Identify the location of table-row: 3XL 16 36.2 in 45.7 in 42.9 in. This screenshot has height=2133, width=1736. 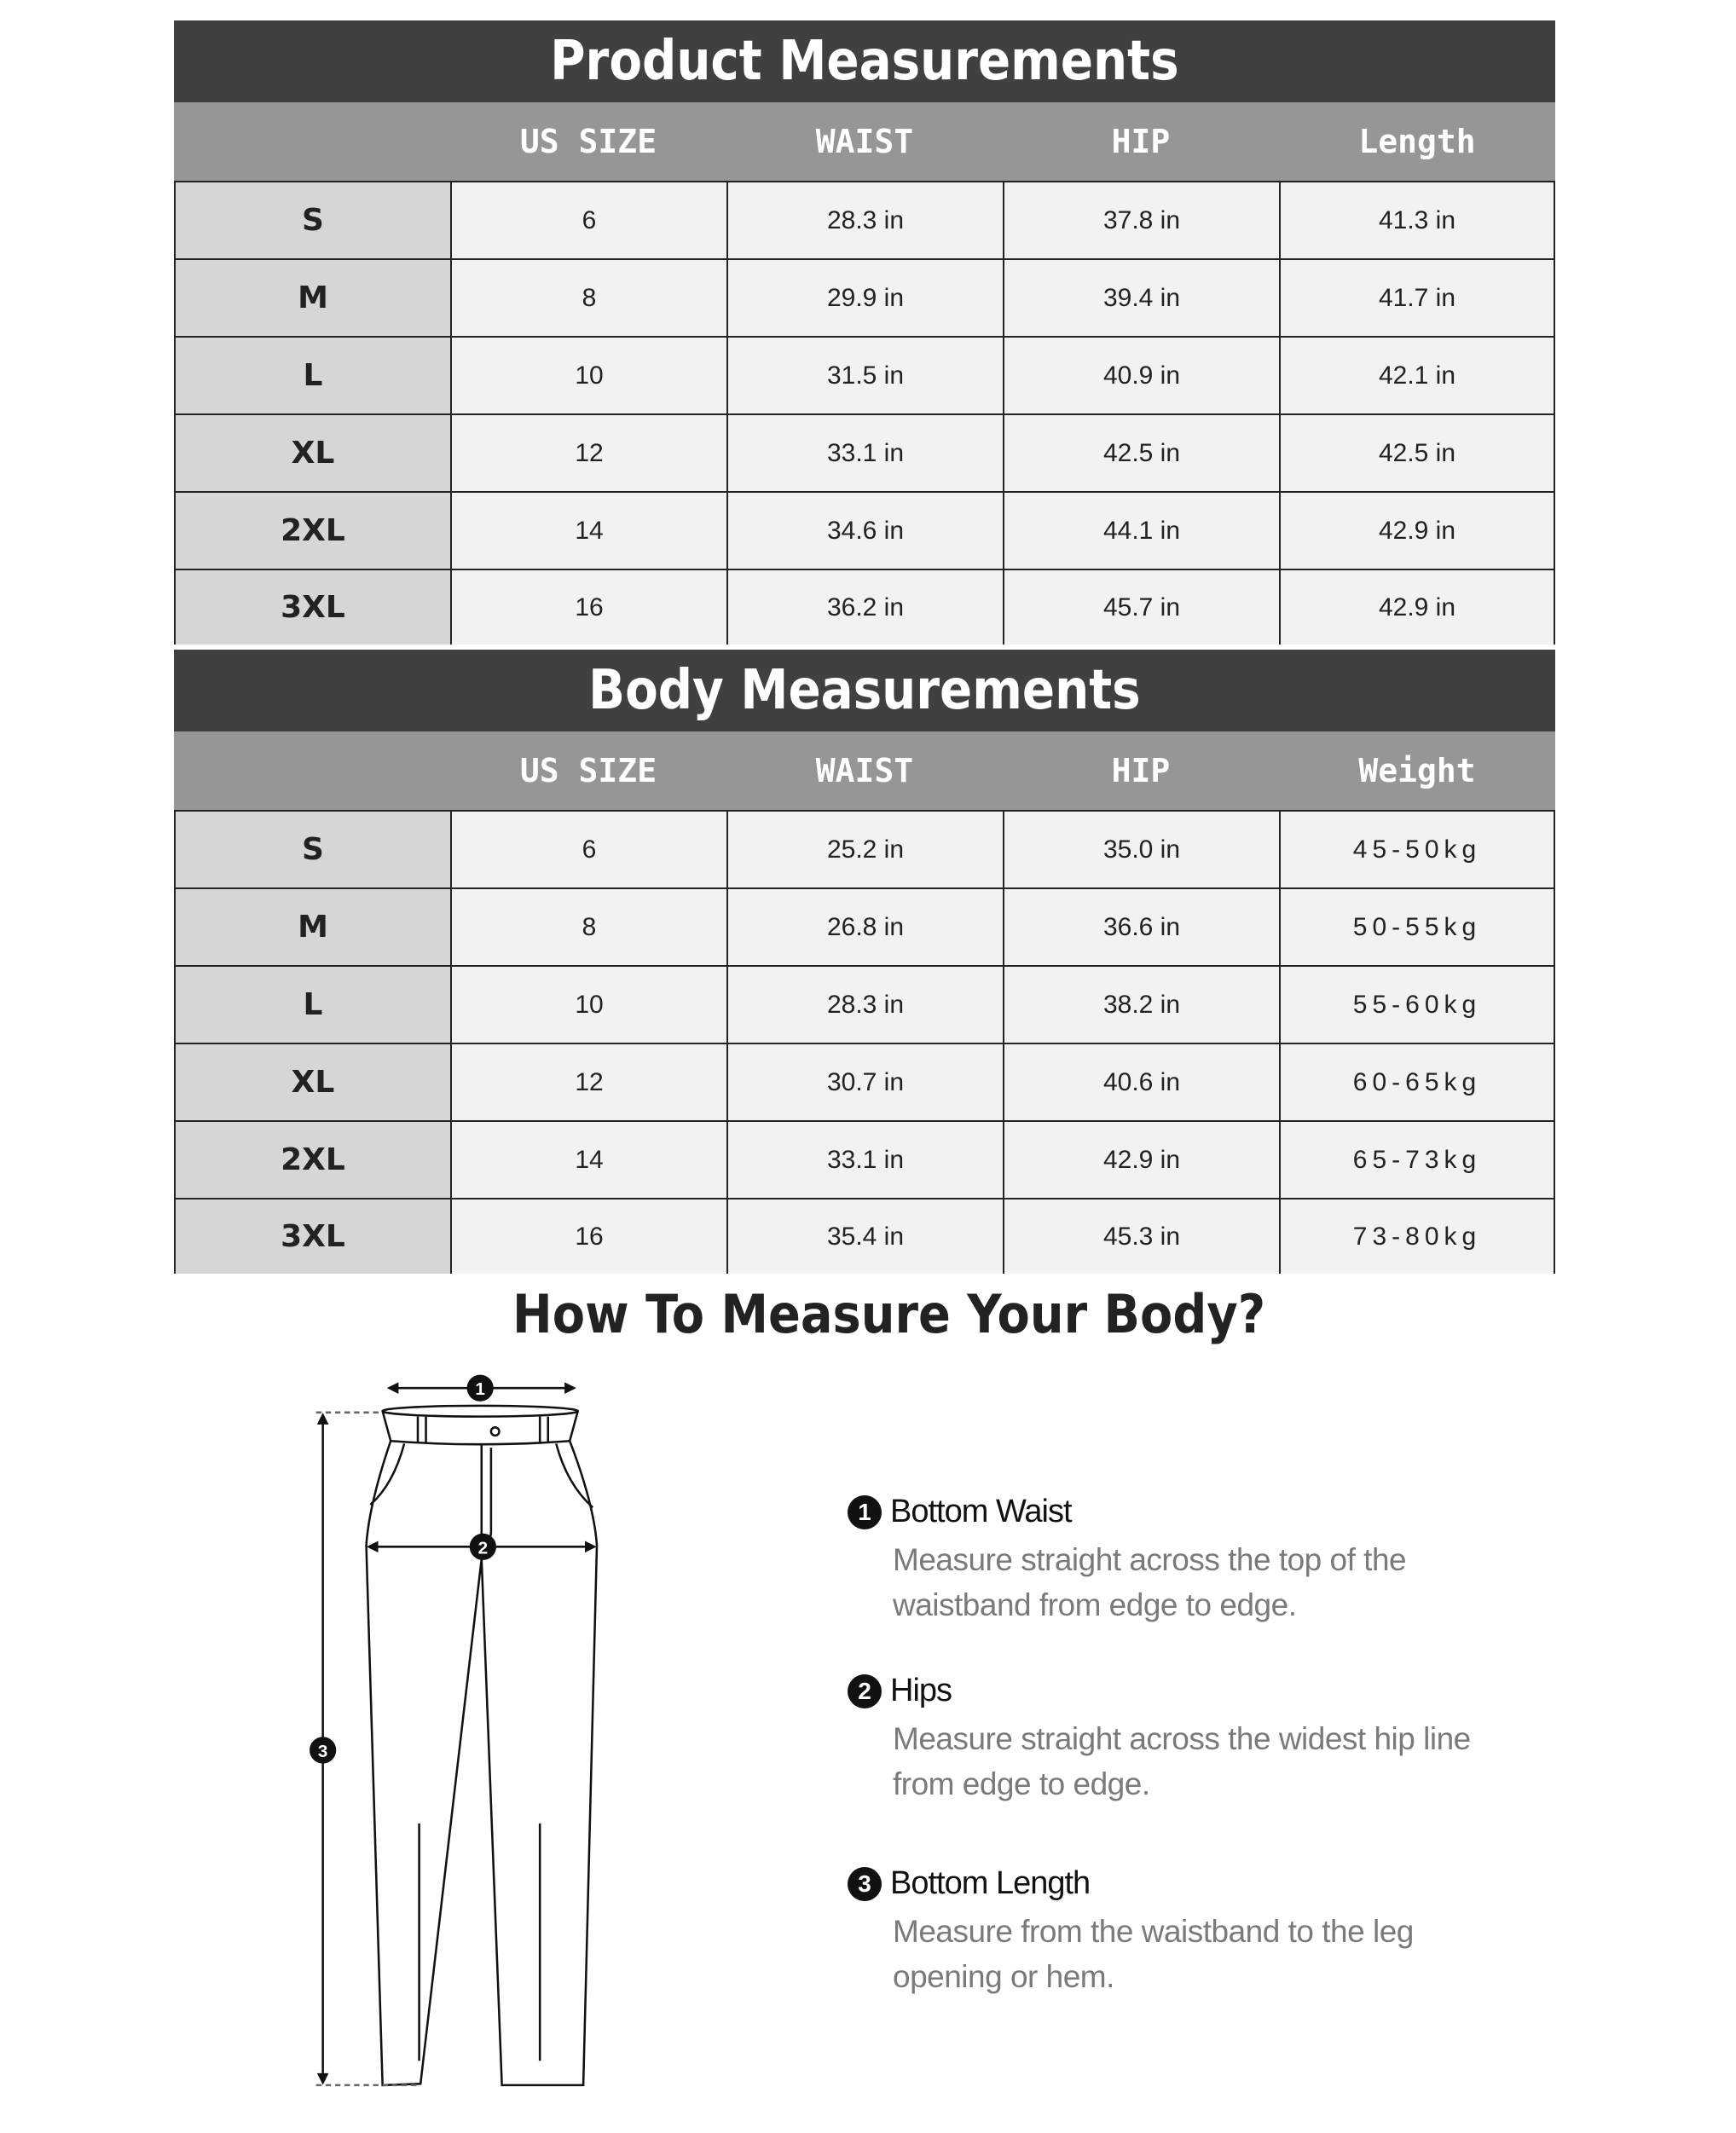
(864, 607).